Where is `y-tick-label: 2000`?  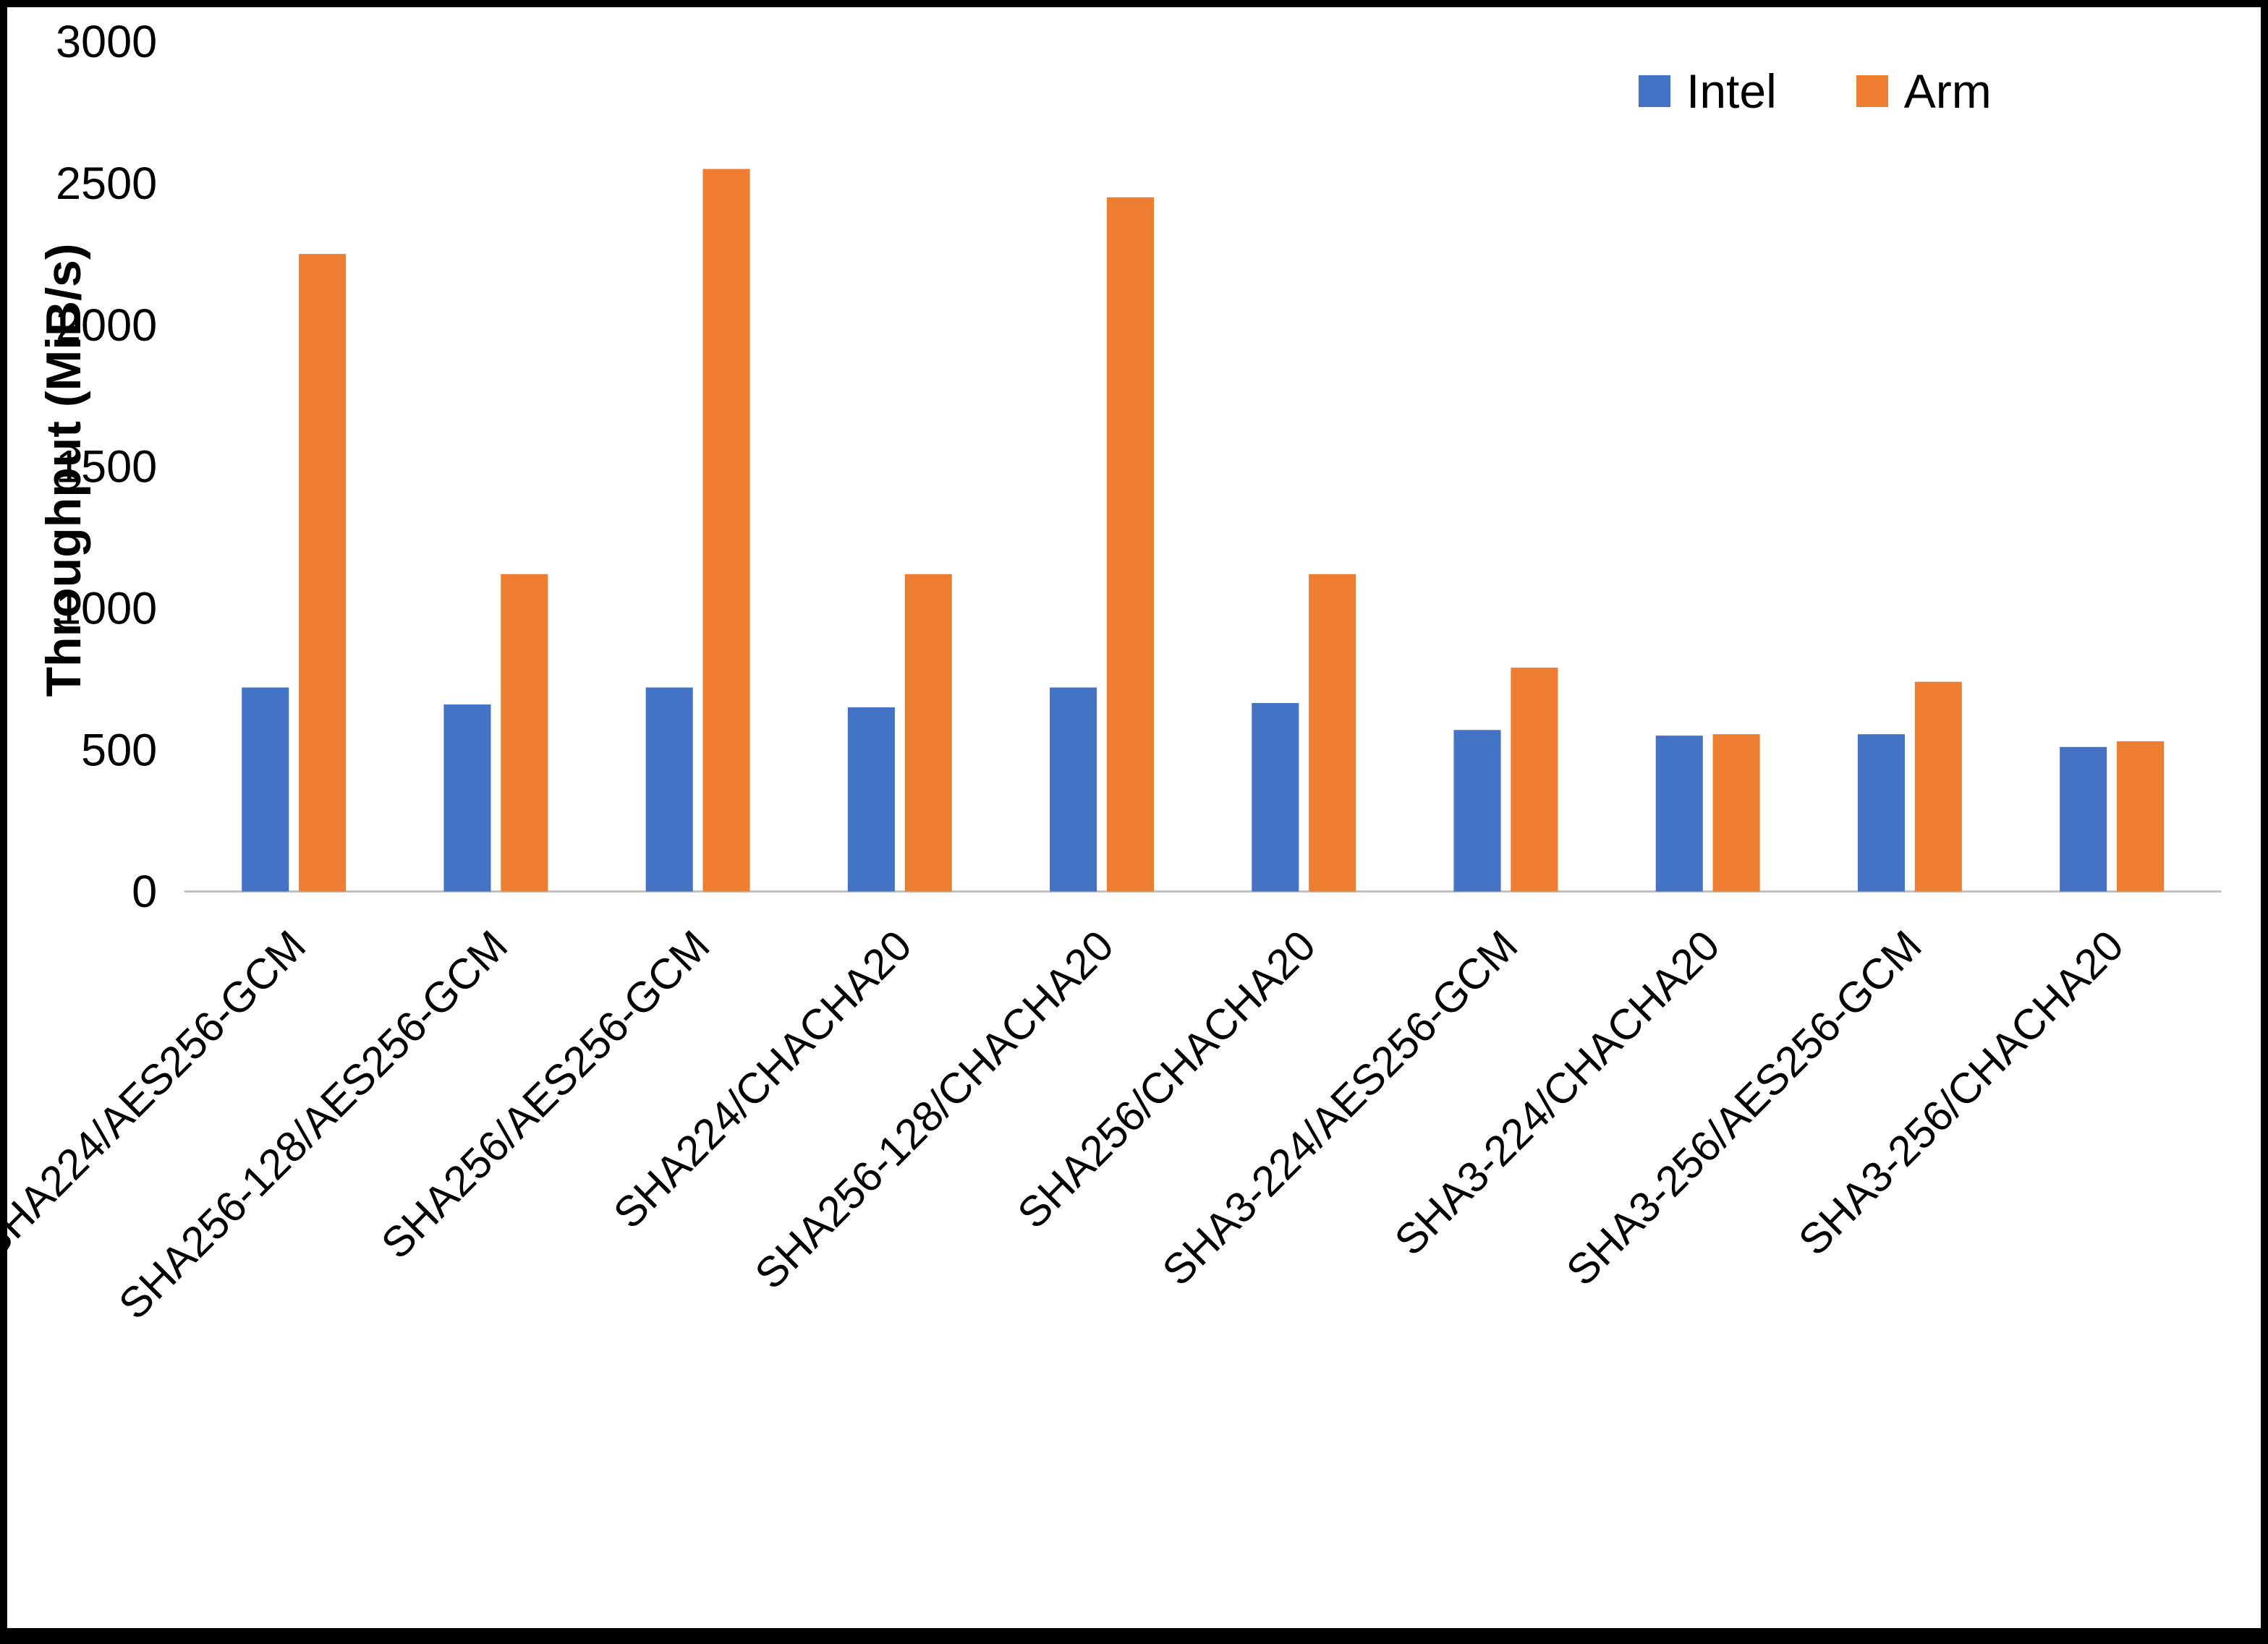 y-tick-label: 2000 is located at coordinates (106, 325).